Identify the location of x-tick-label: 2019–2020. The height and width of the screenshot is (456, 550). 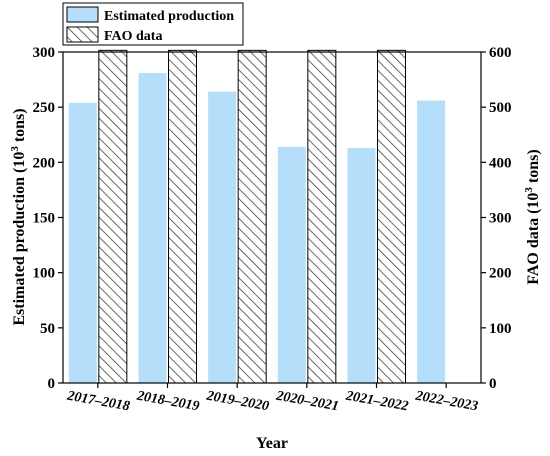
(237, 402).